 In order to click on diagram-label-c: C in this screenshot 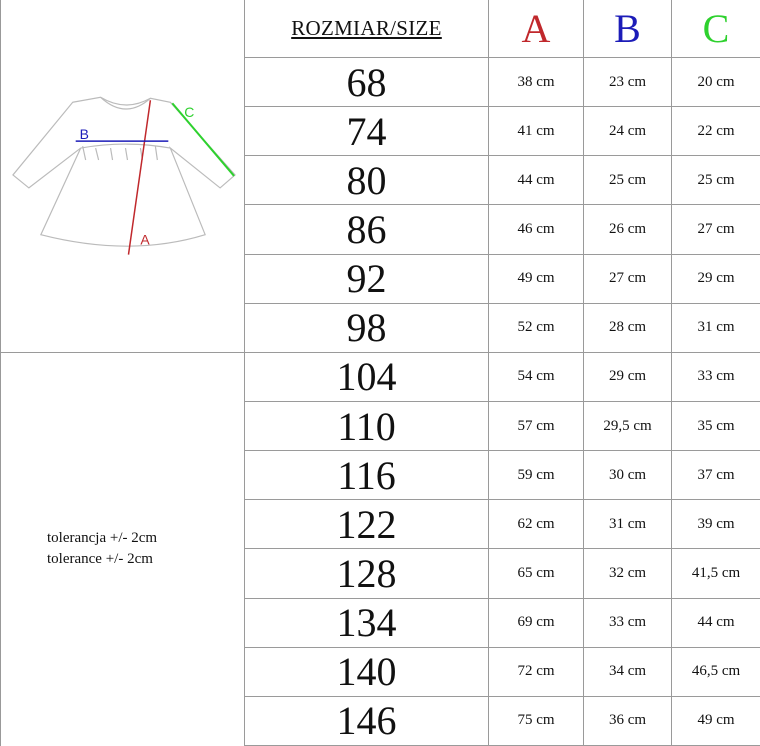, I will do `click(189, 112)`.